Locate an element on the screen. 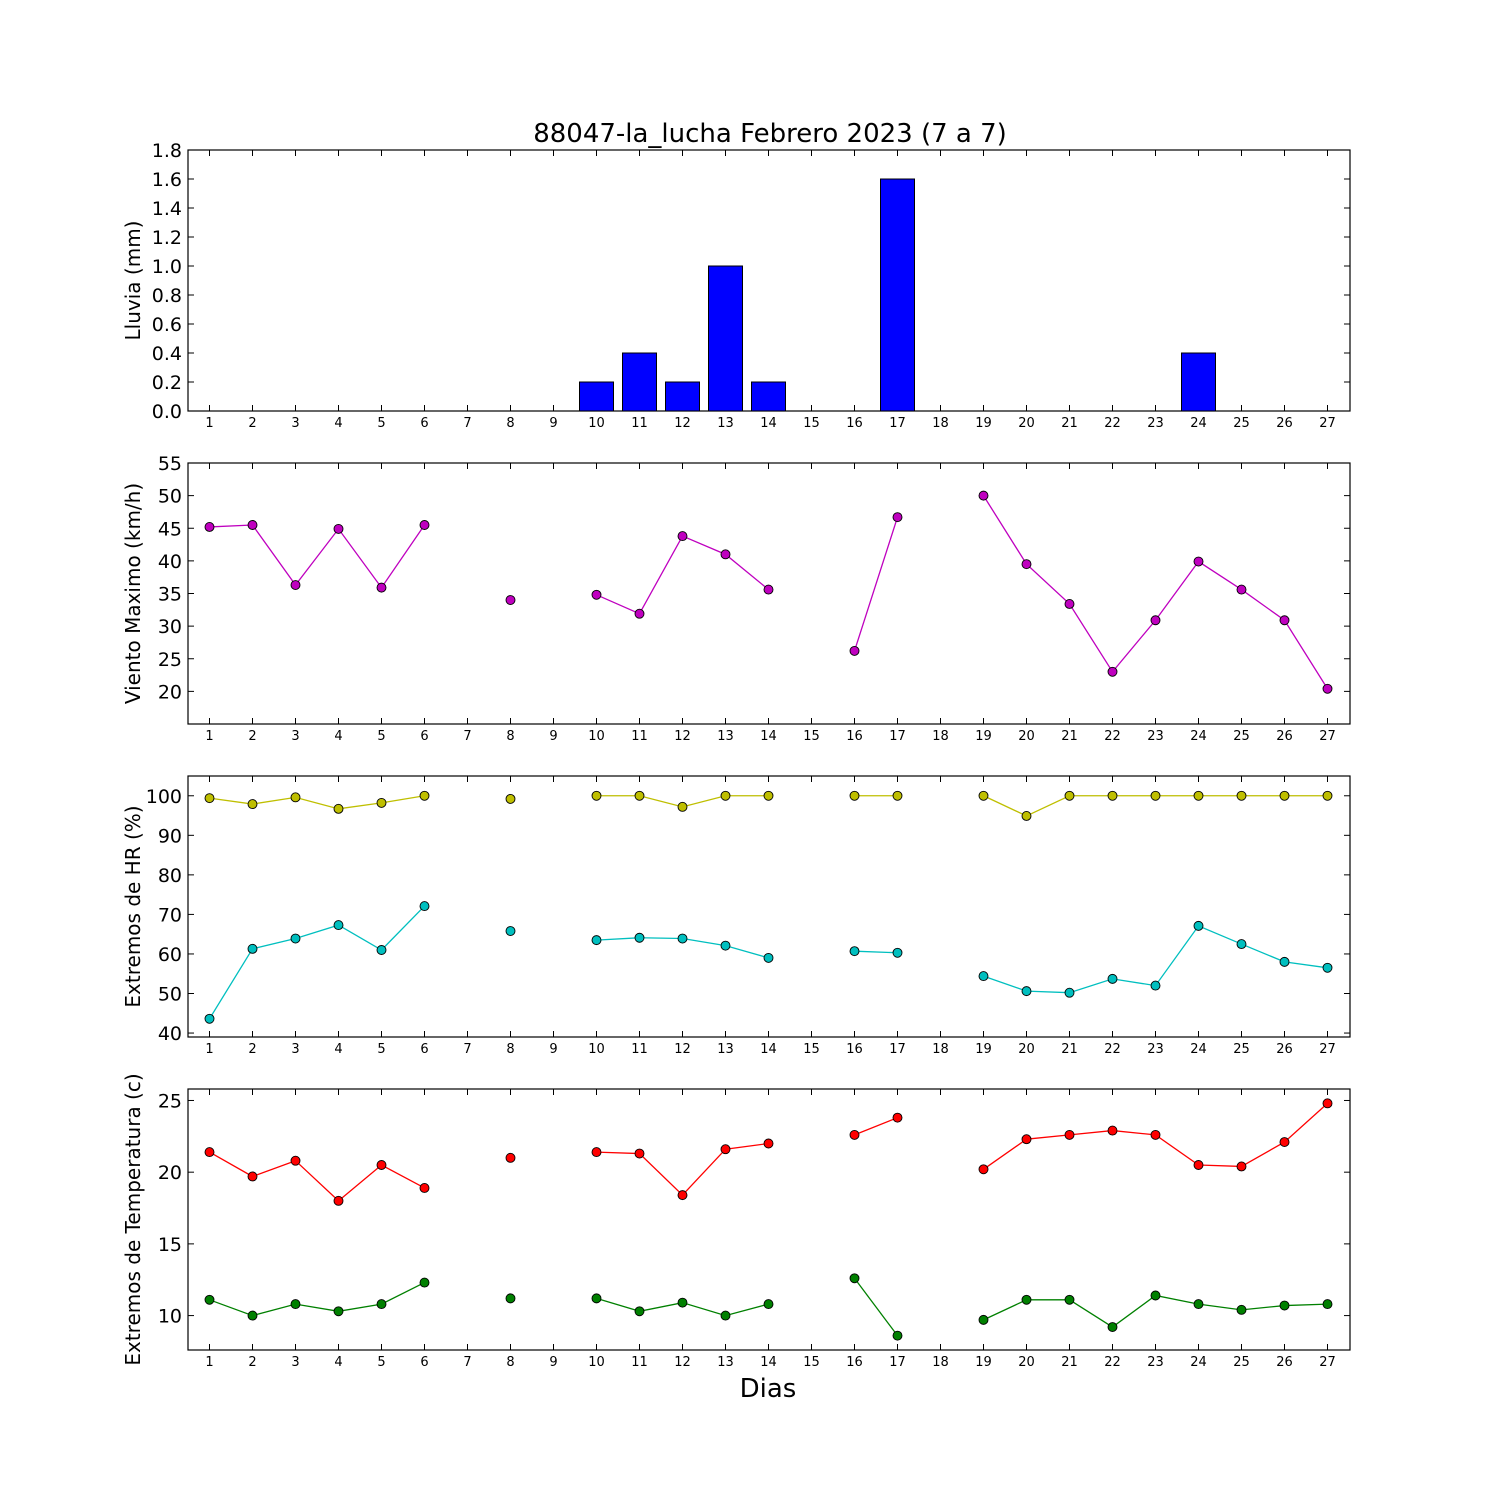 Image resolution: width=1500 pixels, height=1500 pixels. y-tick-label: 0.6 is located at coordinates (167, 325).